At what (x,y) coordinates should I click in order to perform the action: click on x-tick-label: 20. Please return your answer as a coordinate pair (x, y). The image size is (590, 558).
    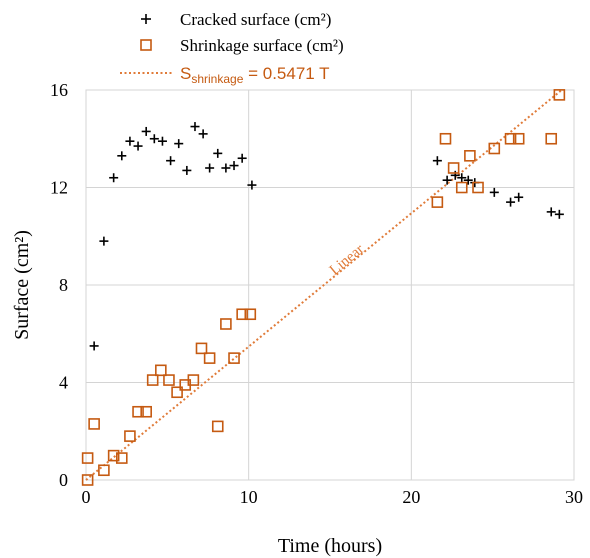
    Looking at the image, I should click on (411, 497).